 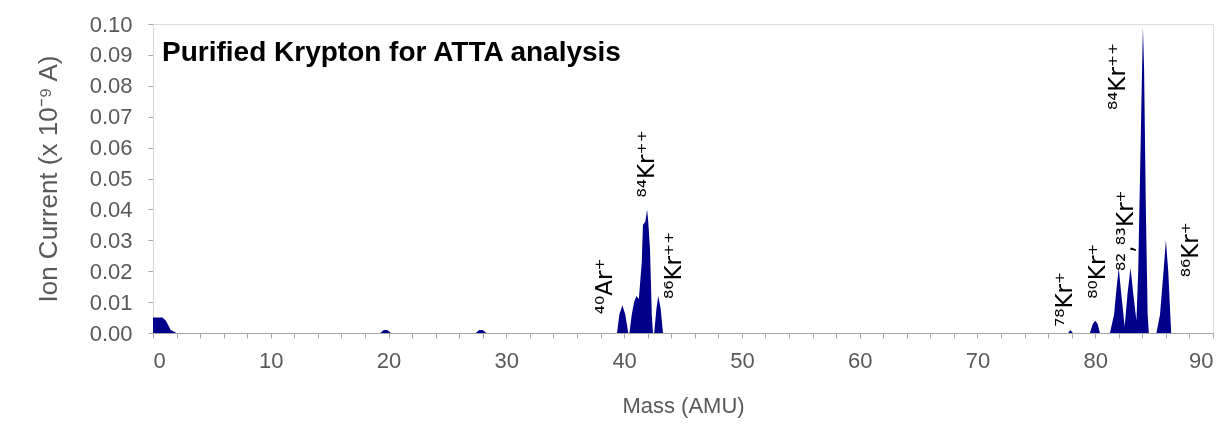 I want to click on annotation: ⁷⁸Kr⁺, so click(x=1064, y=299).